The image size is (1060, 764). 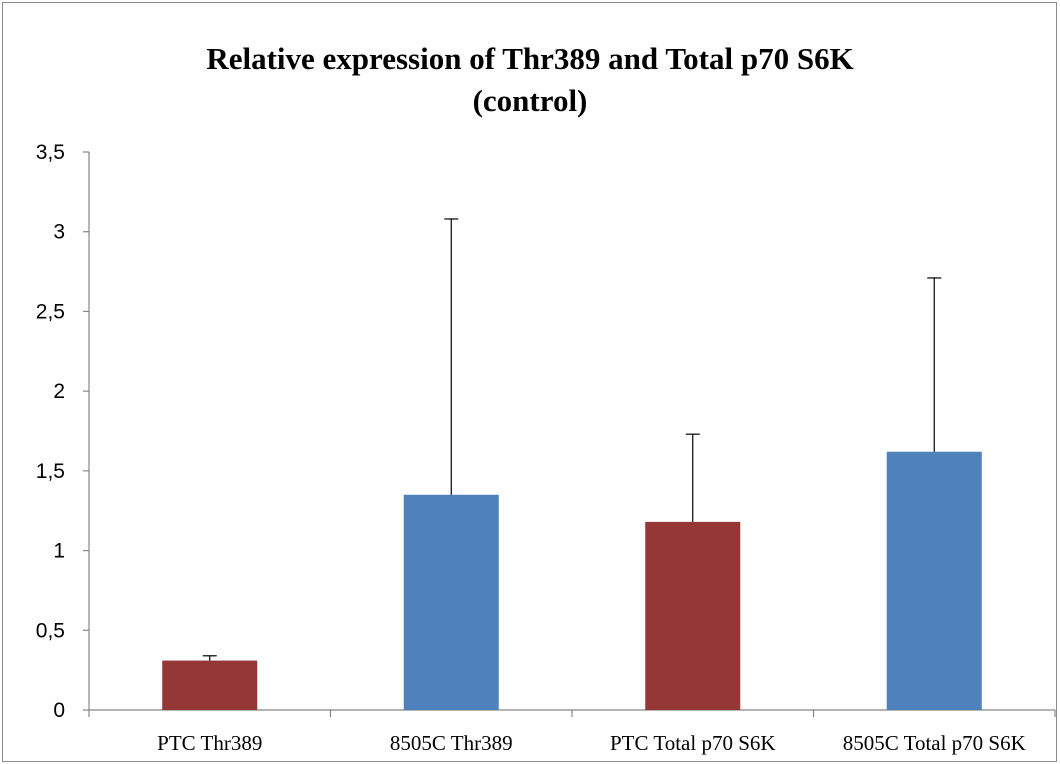 What do you see at coordinates (693, 743) in the screenshot?
I see `x-category-label: PTC Total p70 S6K` at bounding box center [693, 743].